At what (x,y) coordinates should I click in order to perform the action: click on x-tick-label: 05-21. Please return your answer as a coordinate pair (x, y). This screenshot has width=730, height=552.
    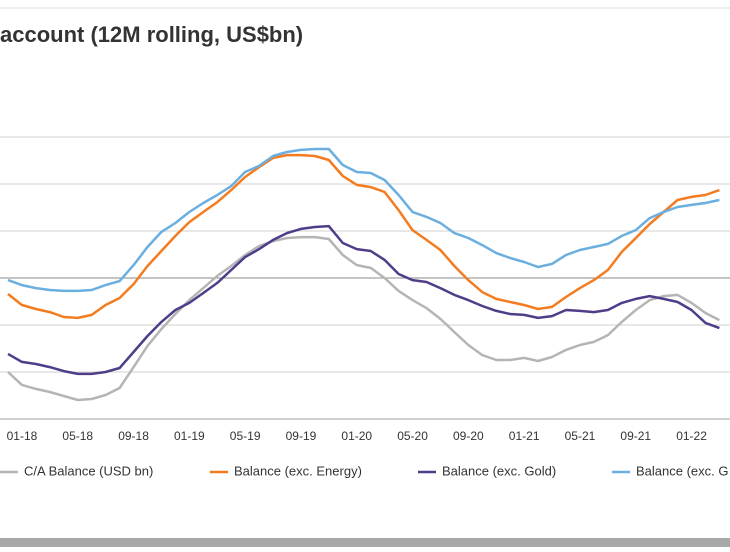
    Looking at the image, I should click on (580, 436).